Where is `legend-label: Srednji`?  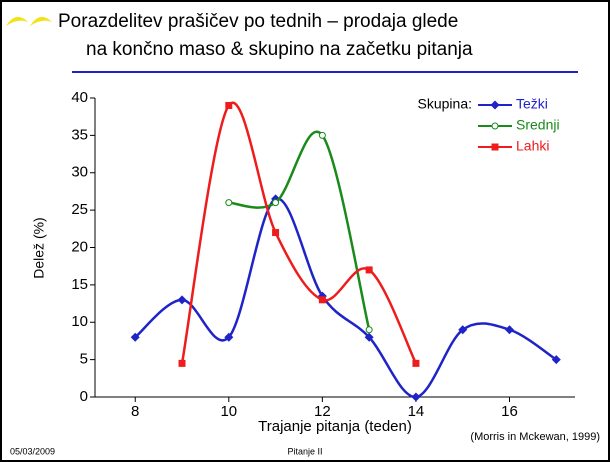 legend-label: Srednji is located at coordinates (538, 125).